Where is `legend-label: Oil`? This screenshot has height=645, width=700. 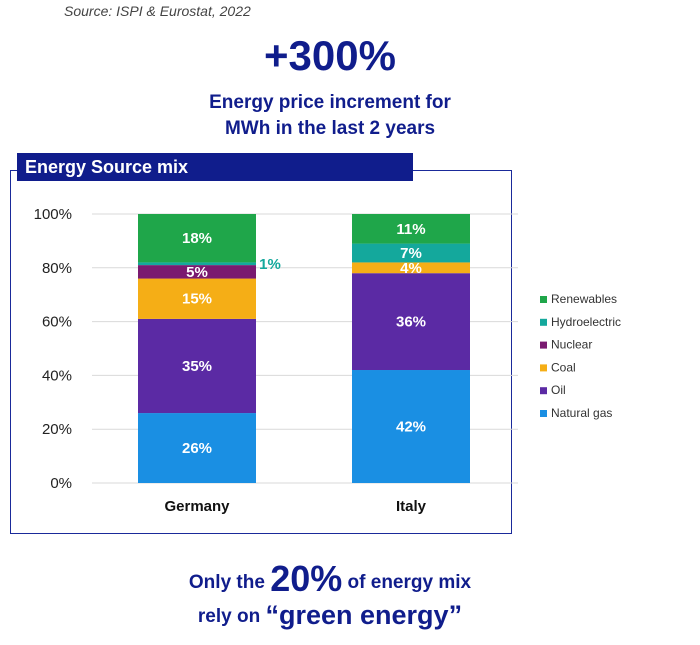
legend-label: Oil is located at coordinates (558, 390).